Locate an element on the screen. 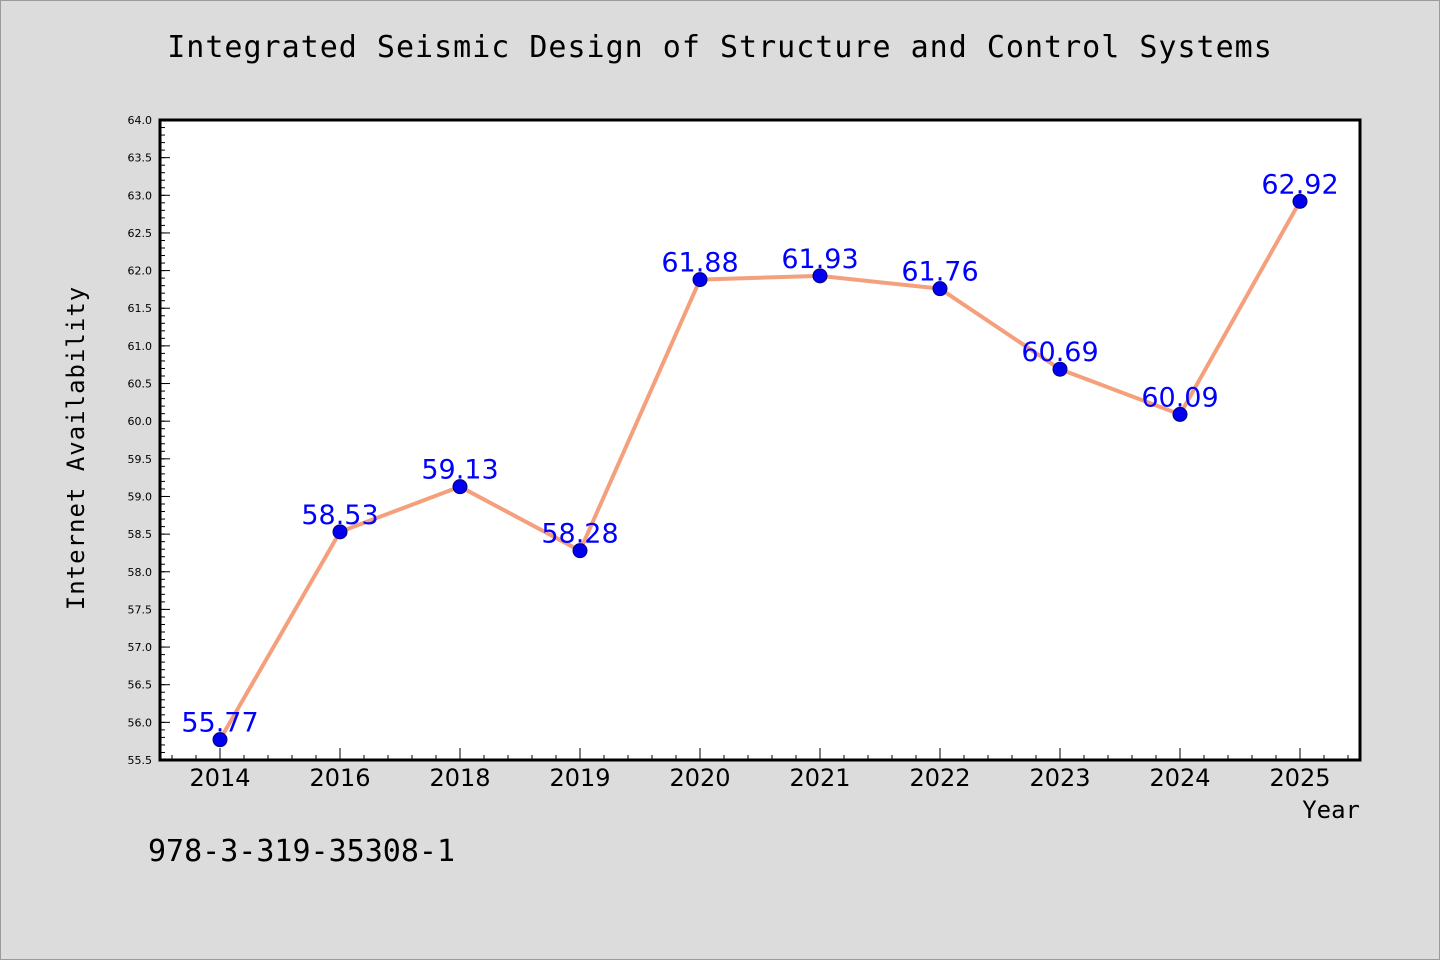 The height and width of the screenshot is (960, 1440). y-tick-label: 55.5 is located at coordinates (140, 760).